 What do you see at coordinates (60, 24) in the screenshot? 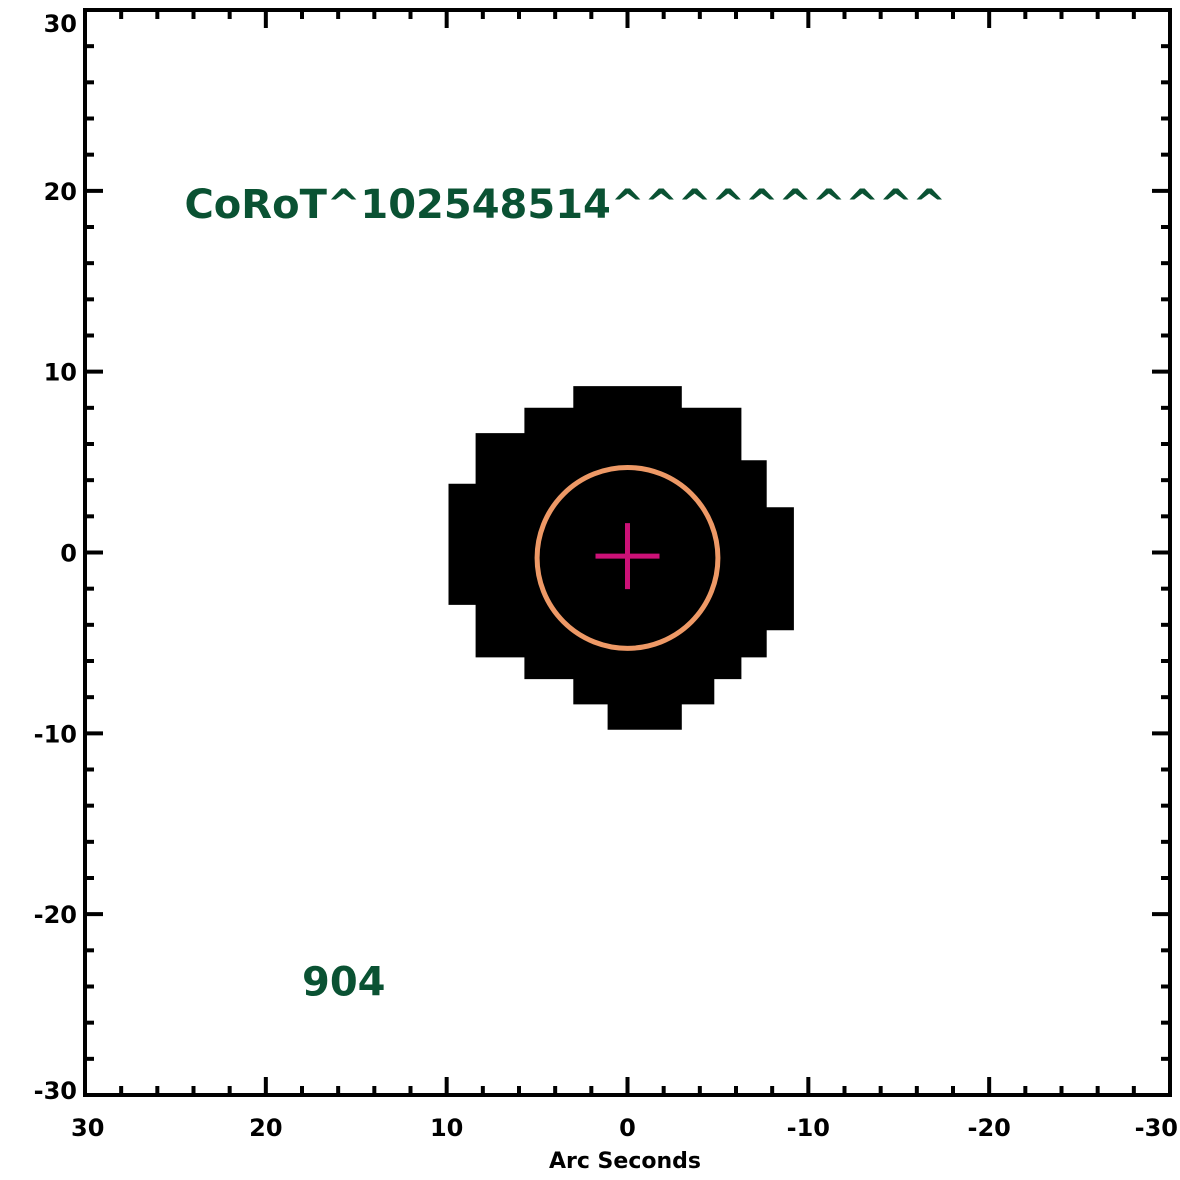
I see `y-tick-label: 30` at bounding box center [60, 24].